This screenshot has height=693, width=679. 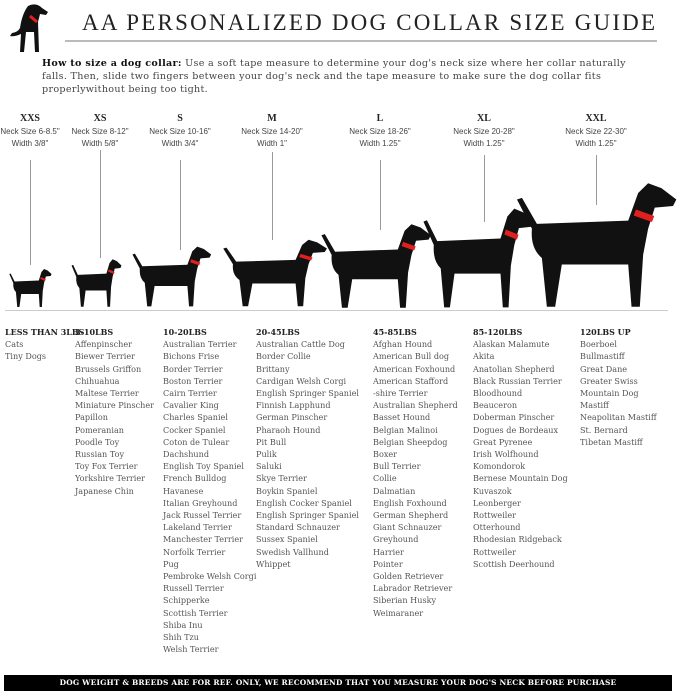 What do you see at coordinates (195, 478) in the screenshot?
I see `breed-item: French Bulldog` at bounding box center [195, 478].